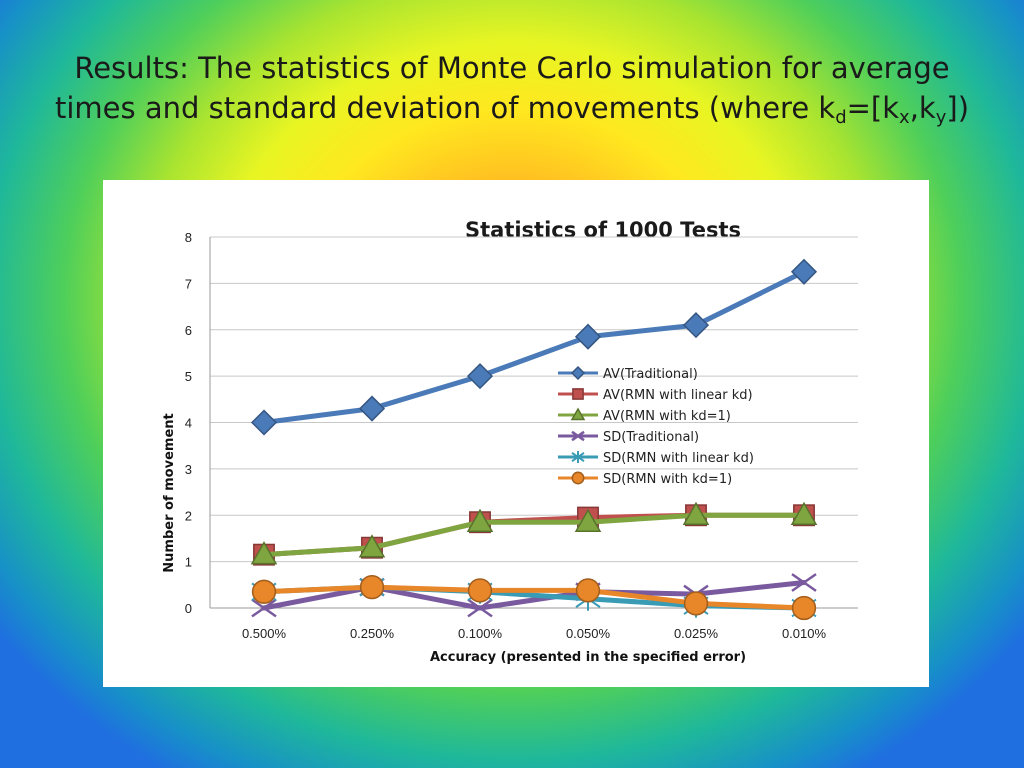  Describe the element at coordinates (372, 633) in the screenshot. I see `x-tick-label: 0.250%` at that location.